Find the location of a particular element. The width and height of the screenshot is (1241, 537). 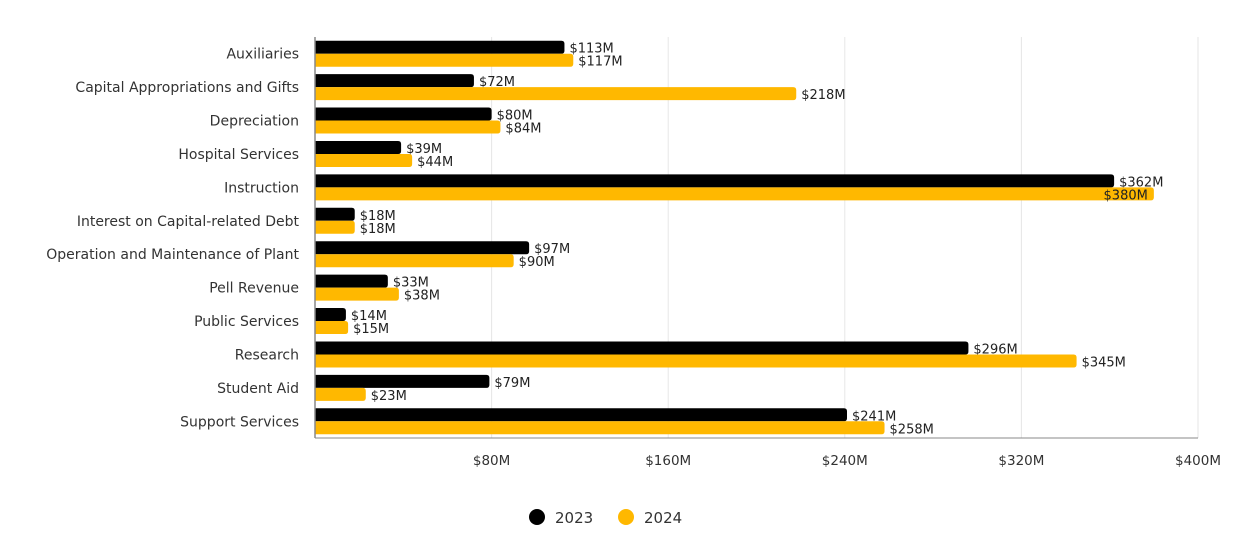

legend-marker-2024 is located at coordinates (626, 517).